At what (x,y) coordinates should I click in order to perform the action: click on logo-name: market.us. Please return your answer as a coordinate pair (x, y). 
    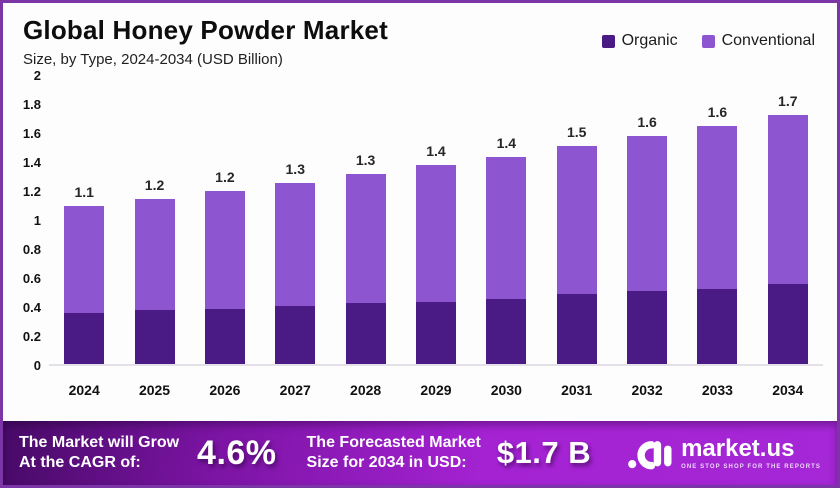
    Looking at the image, I should click on (738, 448).